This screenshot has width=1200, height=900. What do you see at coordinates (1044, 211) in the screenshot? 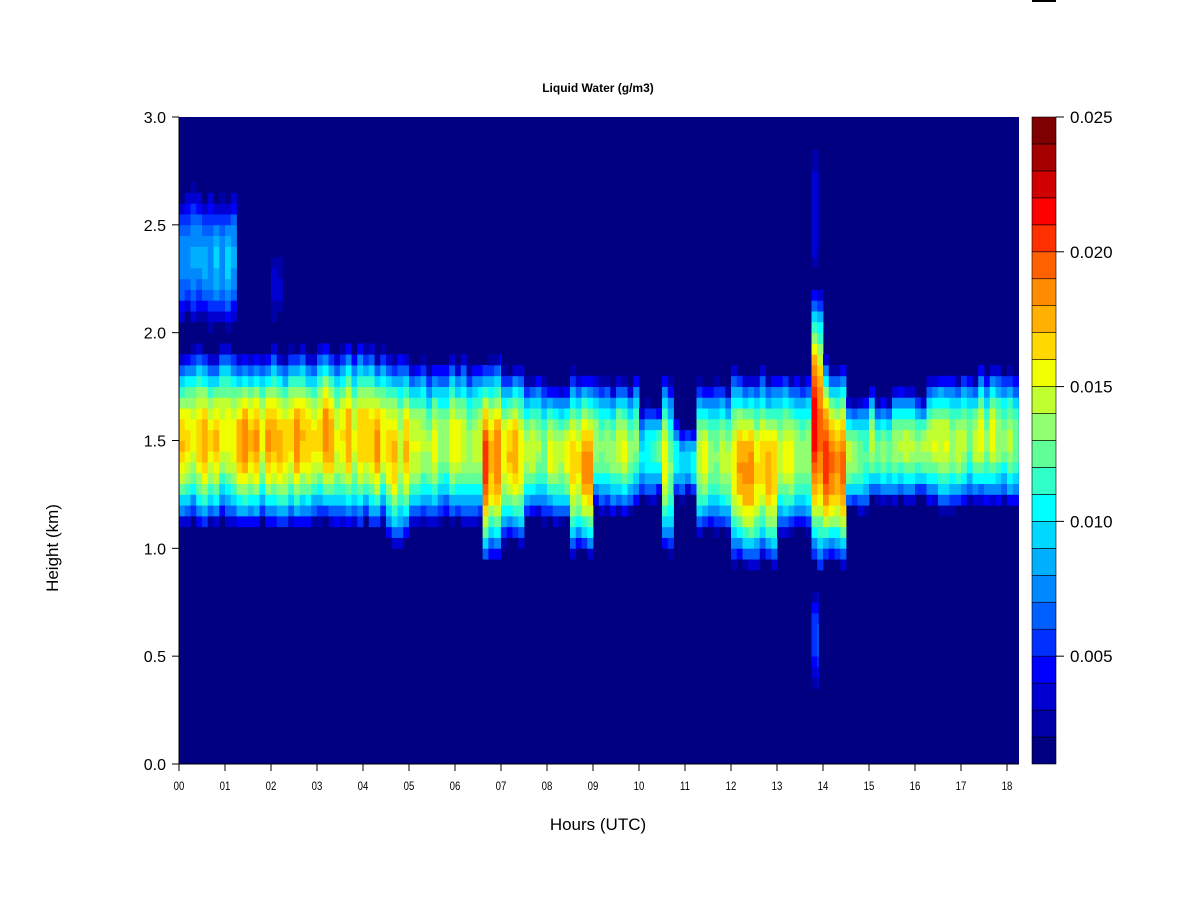
I see `colorbar-swatch` at bounding box center [1044, 211].